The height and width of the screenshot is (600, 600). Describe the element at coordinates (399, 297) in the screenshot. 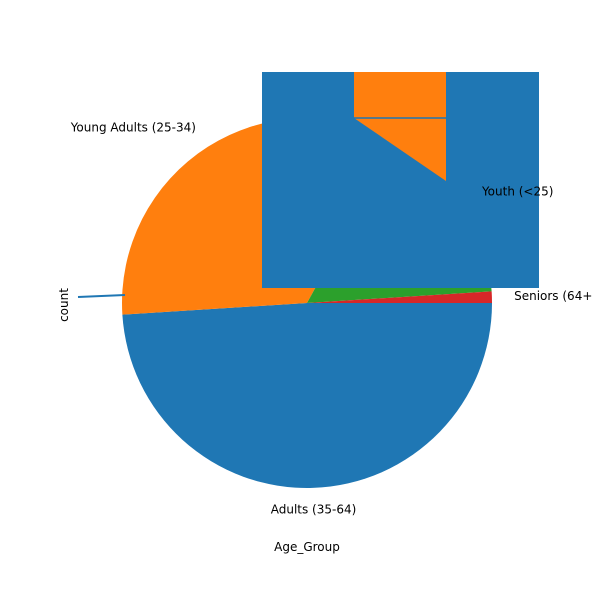

I see `pie-slice` at that location.